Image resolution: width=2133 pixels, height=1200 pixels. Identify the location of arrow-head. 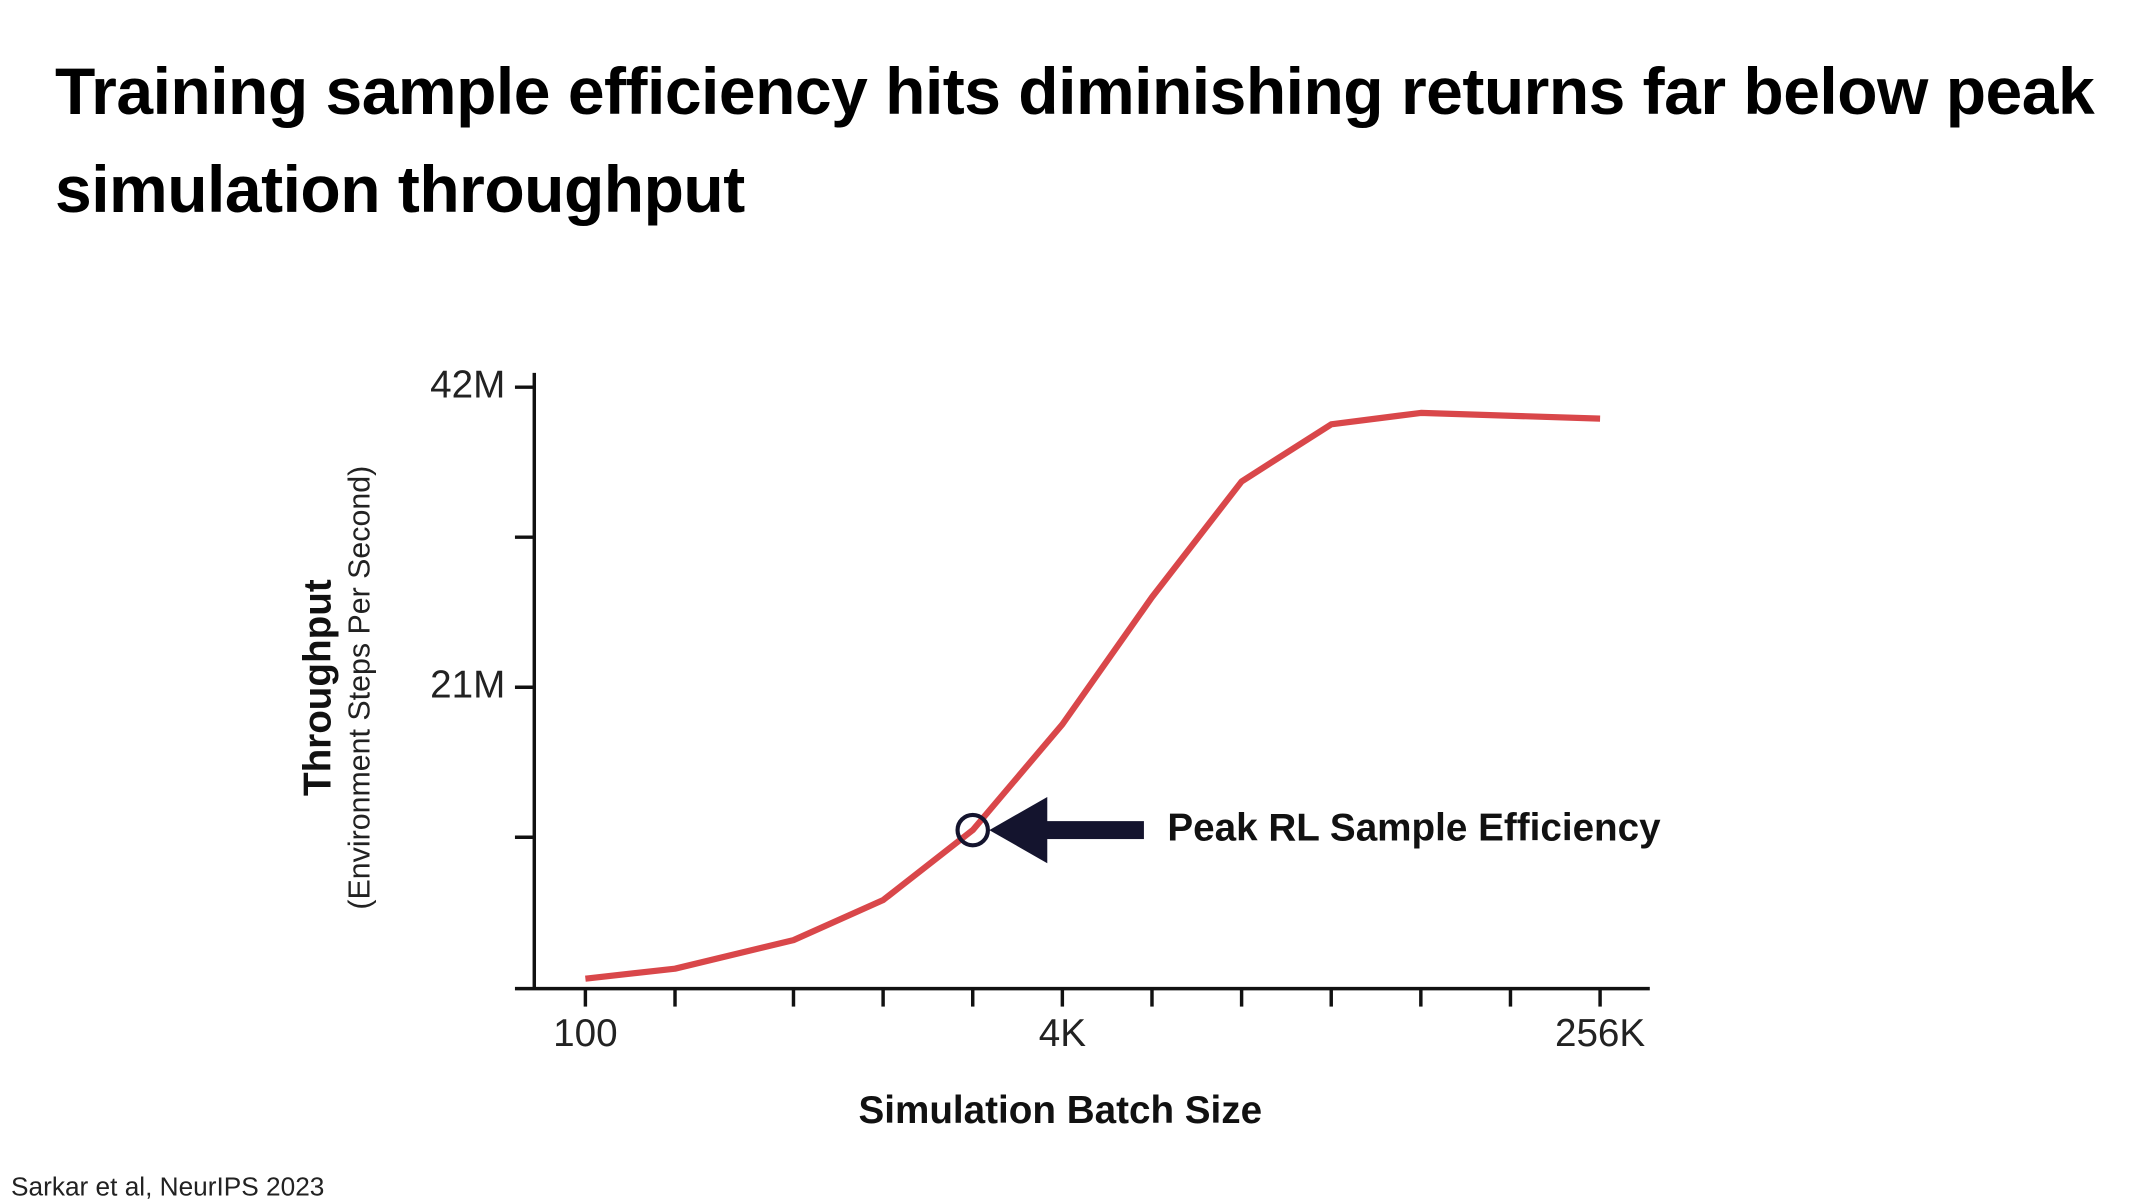
(1018, 830).